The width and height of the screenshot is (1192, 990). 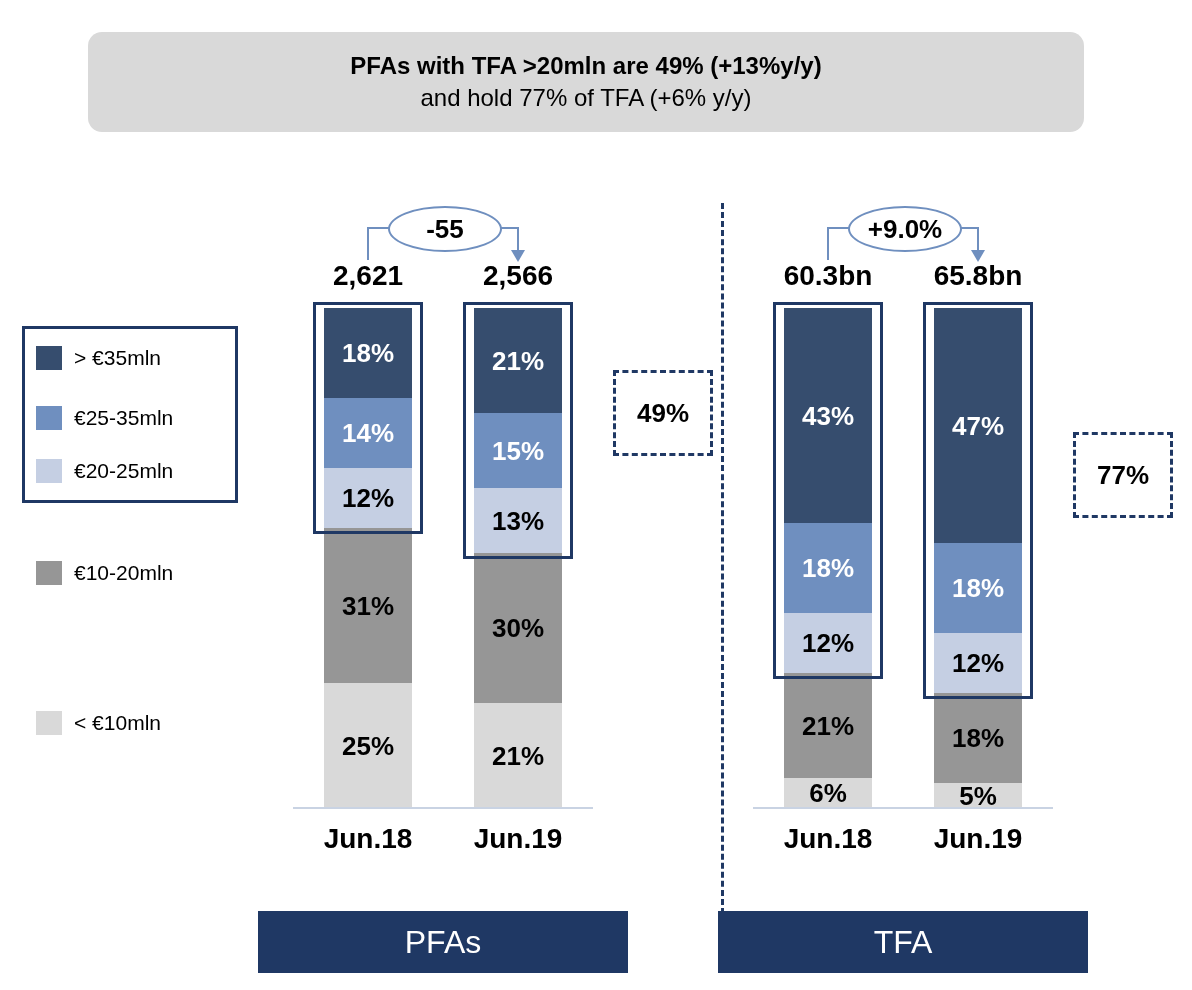 I want to click on data-label: 30%, so click(x=518, y=628).